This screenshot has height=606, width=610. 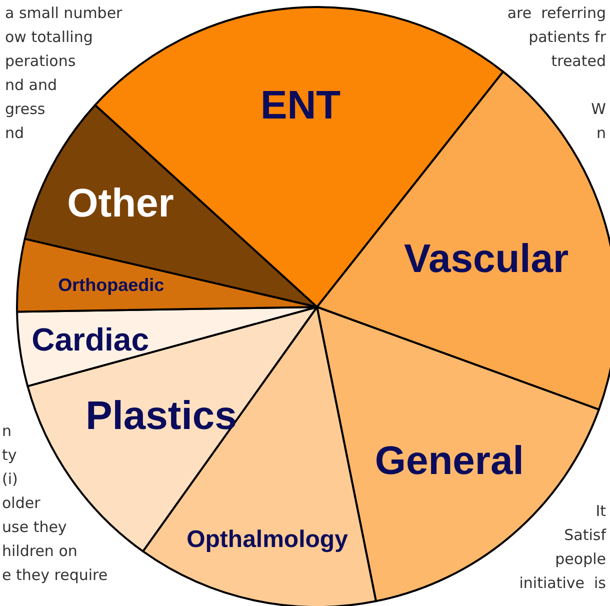 I want to click on text: are referring patients fr treated W n, so click(x=556, y=73).